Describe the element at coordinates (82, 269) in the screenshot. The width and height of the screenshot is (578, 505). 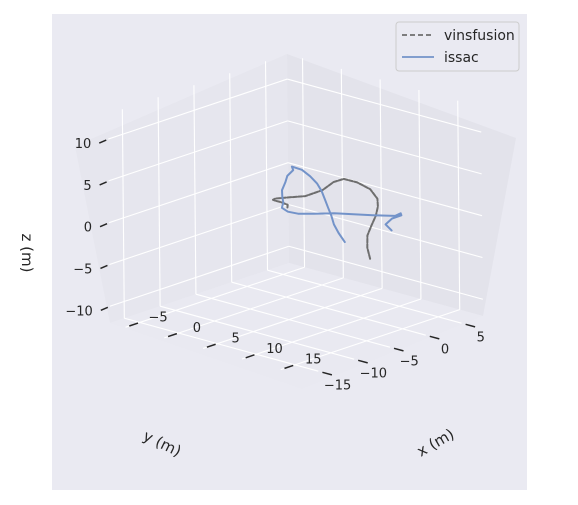
I see `z-tick-label: −5` at that location.